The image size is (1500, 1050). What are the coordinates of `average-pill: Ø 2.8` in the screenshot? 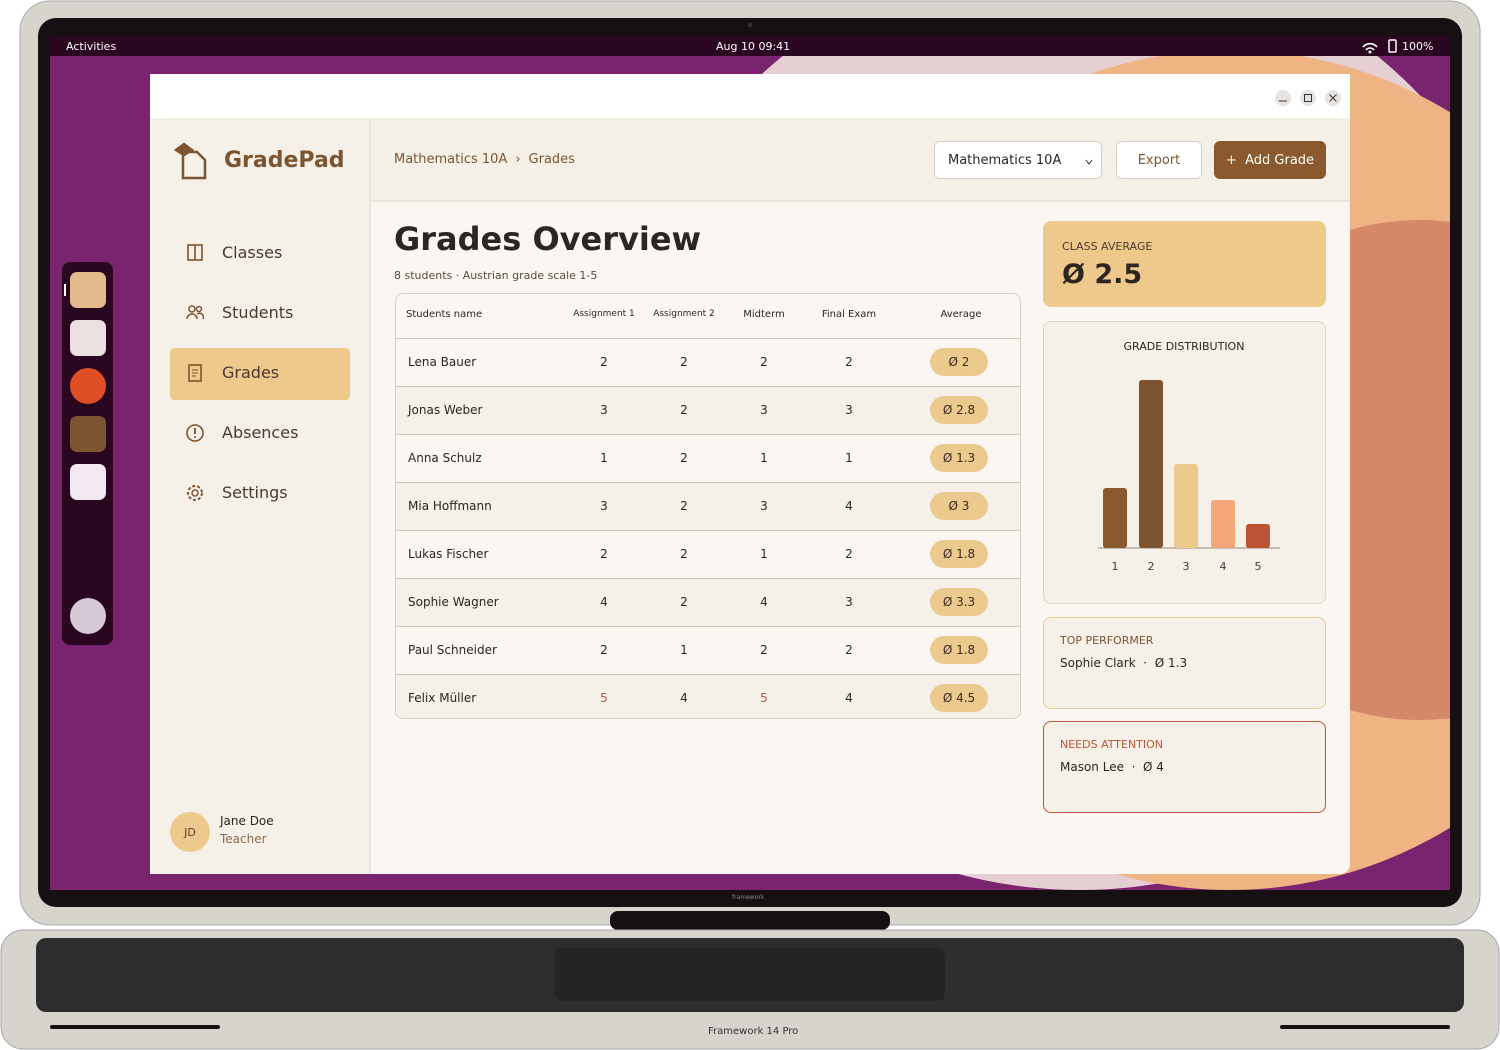 It's located at (959, 410).